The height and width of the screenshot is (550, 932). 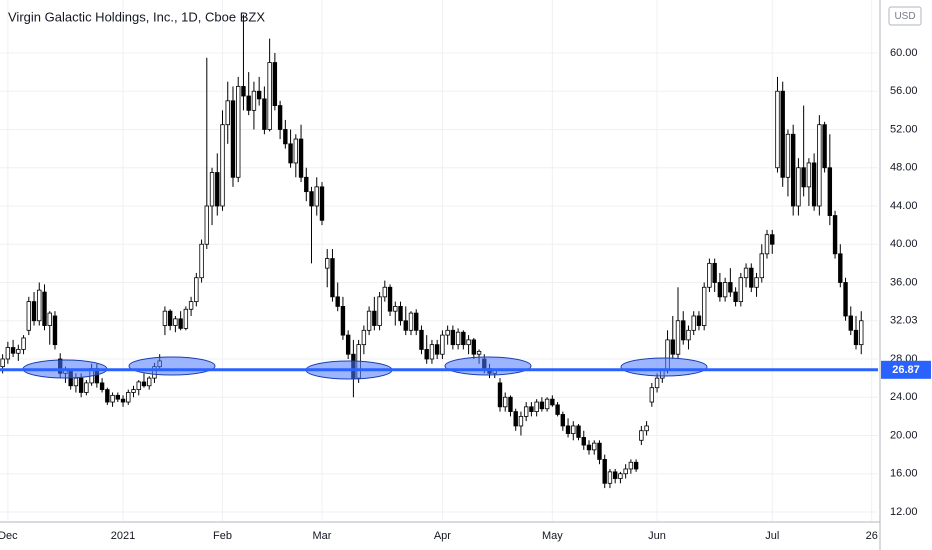 I want to click on y-tick-label: 56.00, so click(x=904, y=91).